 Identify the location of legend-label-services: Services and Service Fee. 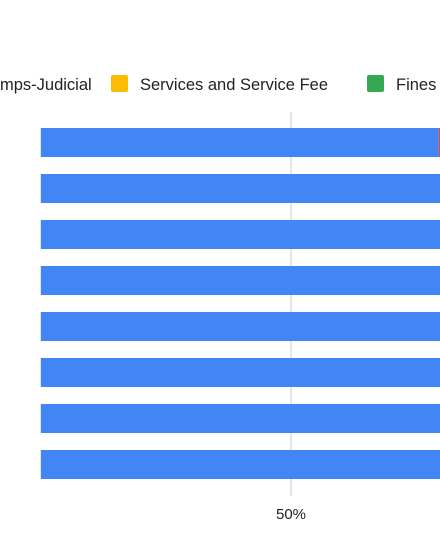
(234, 85).